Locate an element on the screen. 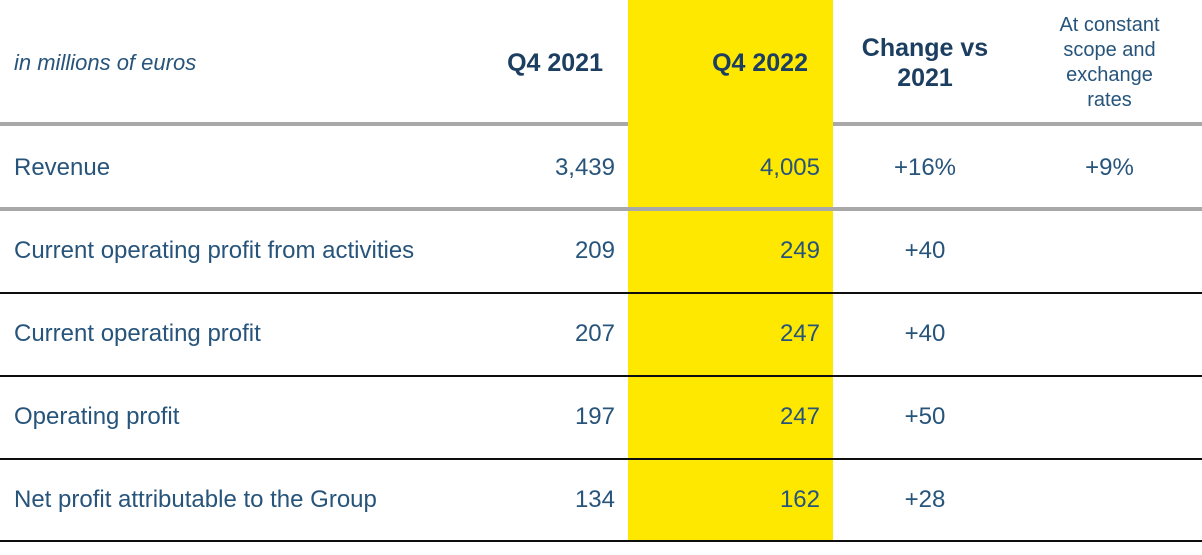 The height and width of the screenshot is (555, 1202). row-label-text: Operating profit is located at coordinates (97, 416).